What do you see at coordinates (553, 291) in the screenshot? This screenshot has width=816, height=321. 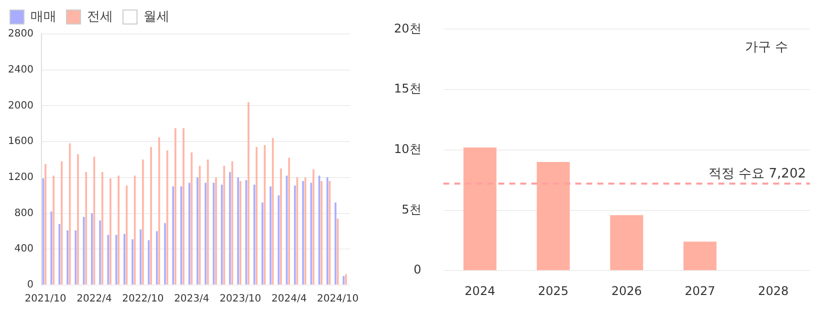 I see `x-tick-label: 2025` at bounding box center [553, 291].